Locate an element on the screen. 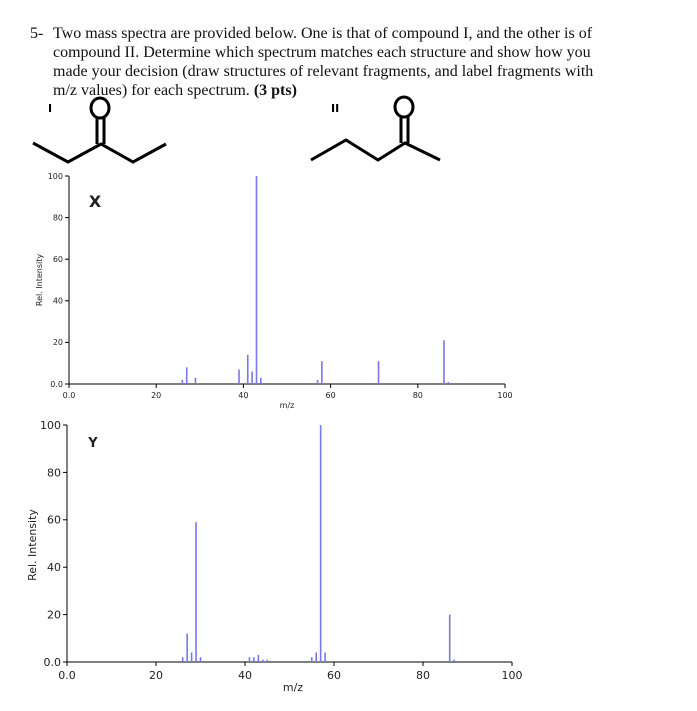 This screenshot has width=697, height=711. question-line: m/z values) for each spectrum. (3 pts) is located at coordinates (175, 90).